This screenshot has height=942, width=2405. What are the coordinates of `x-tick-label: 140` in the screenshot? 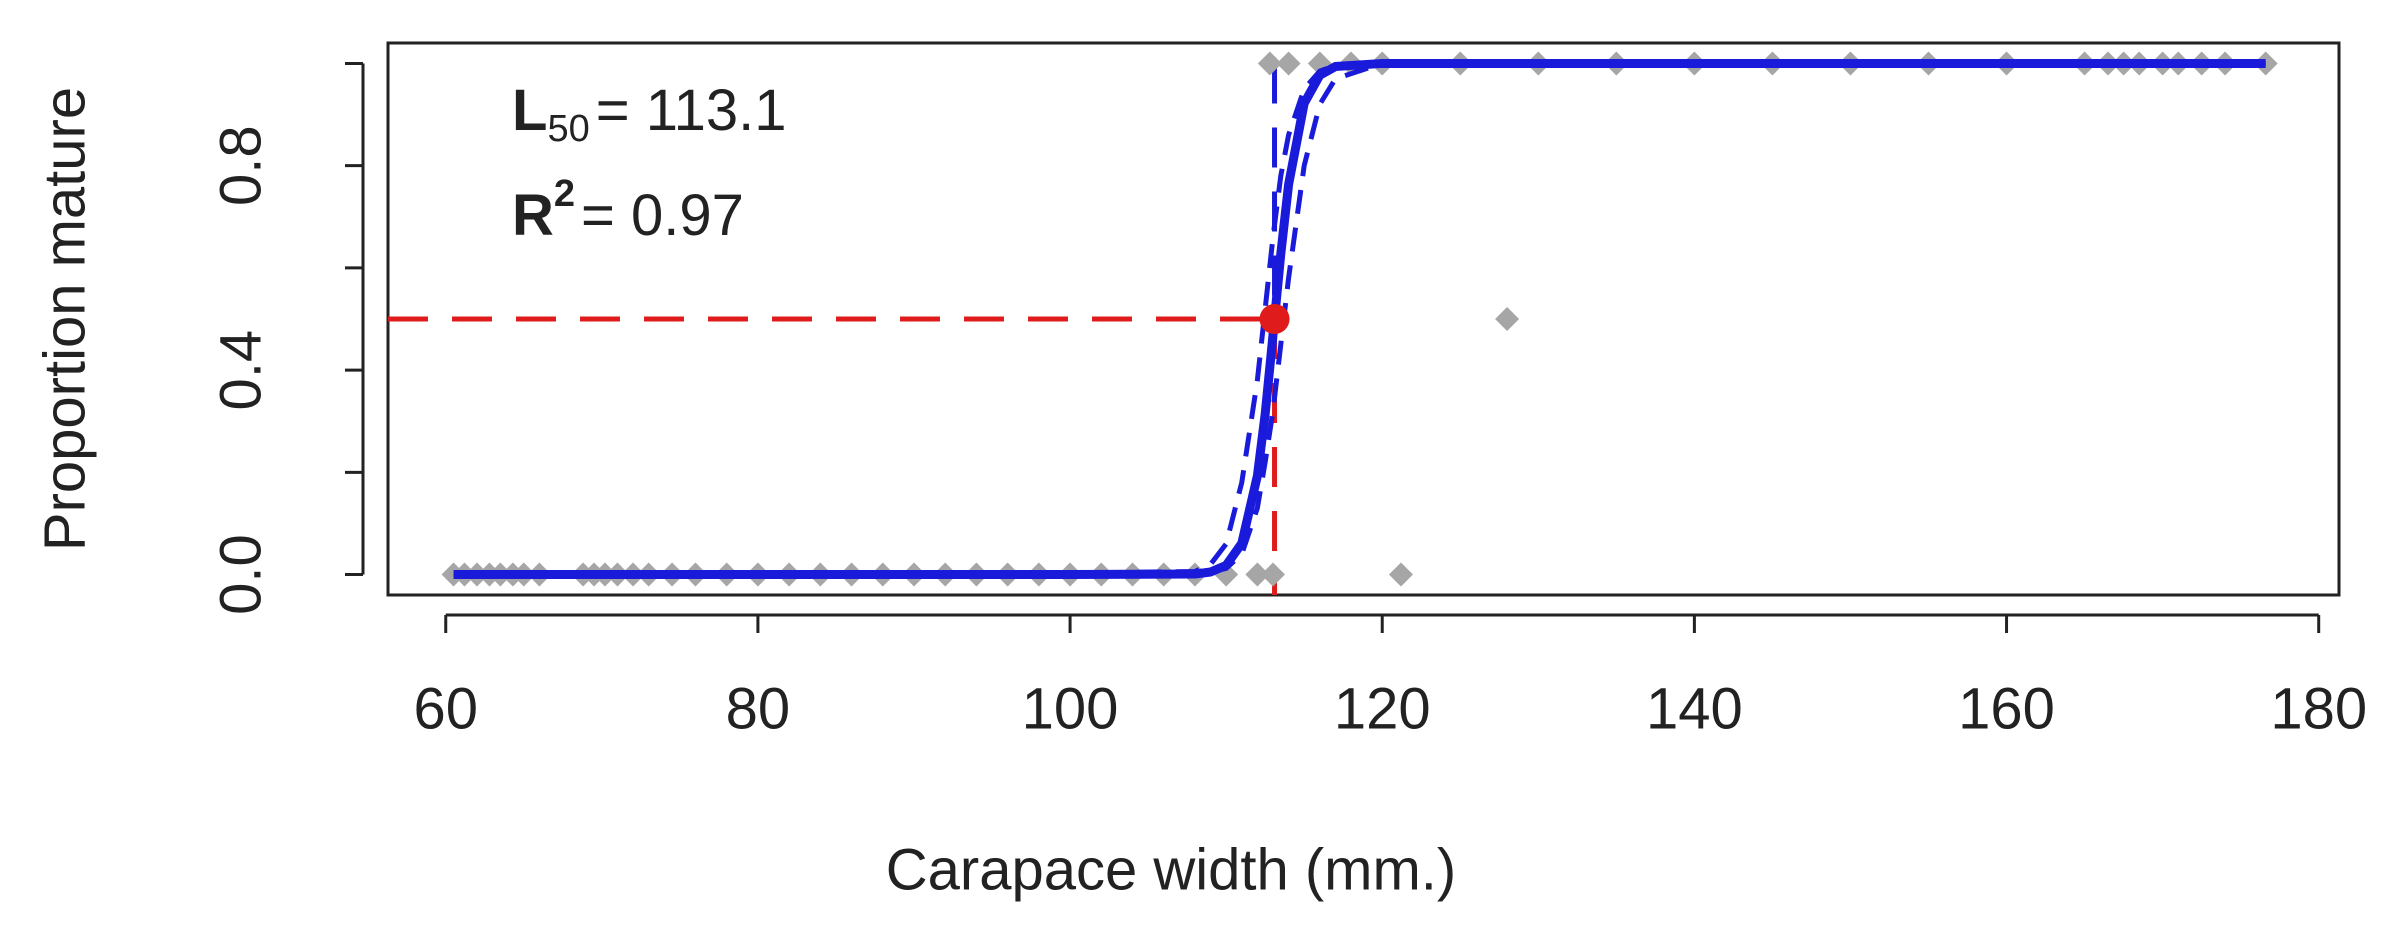 It's located at (1694, 708).